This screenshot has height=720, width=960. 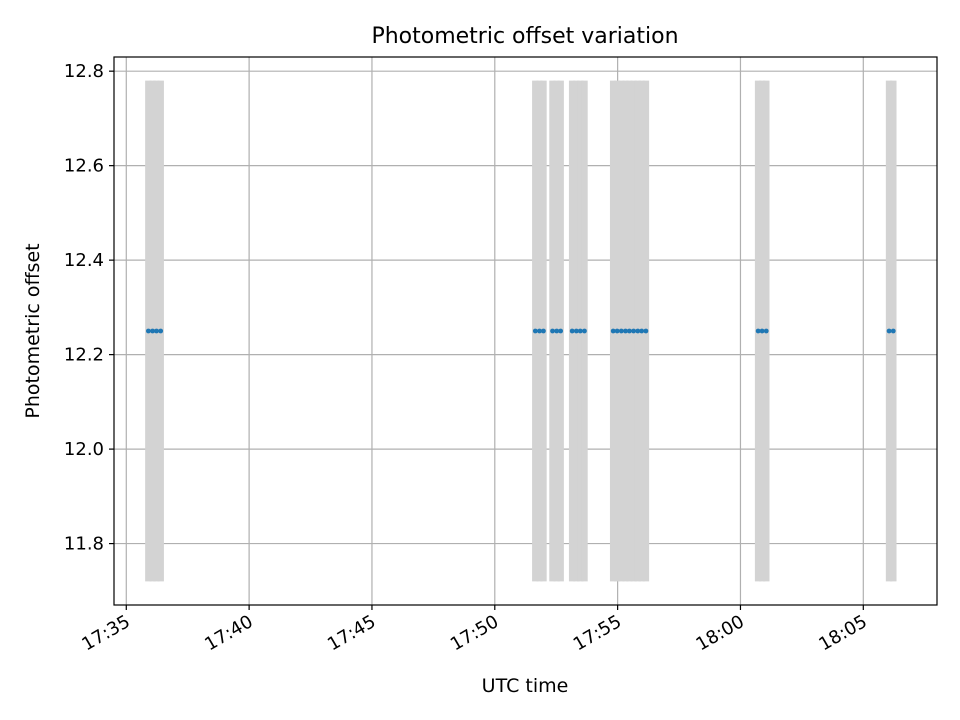 I want to click on y-tick-label: 12.2, so click(x=84, y=355).